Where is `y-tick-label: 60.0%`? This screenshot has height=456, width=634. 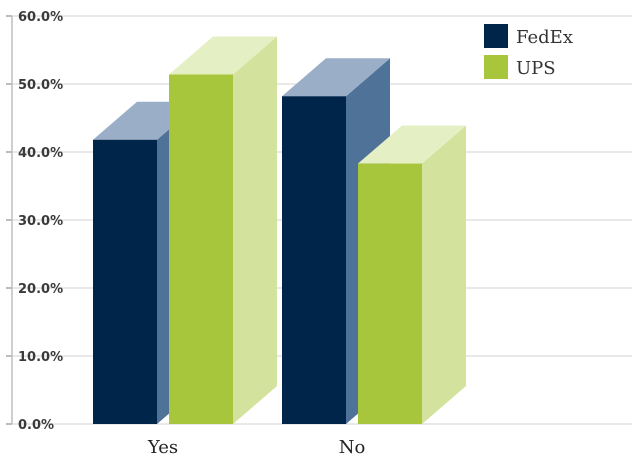
y-tick-label: 60.0% is located at coordinates (40, 17).